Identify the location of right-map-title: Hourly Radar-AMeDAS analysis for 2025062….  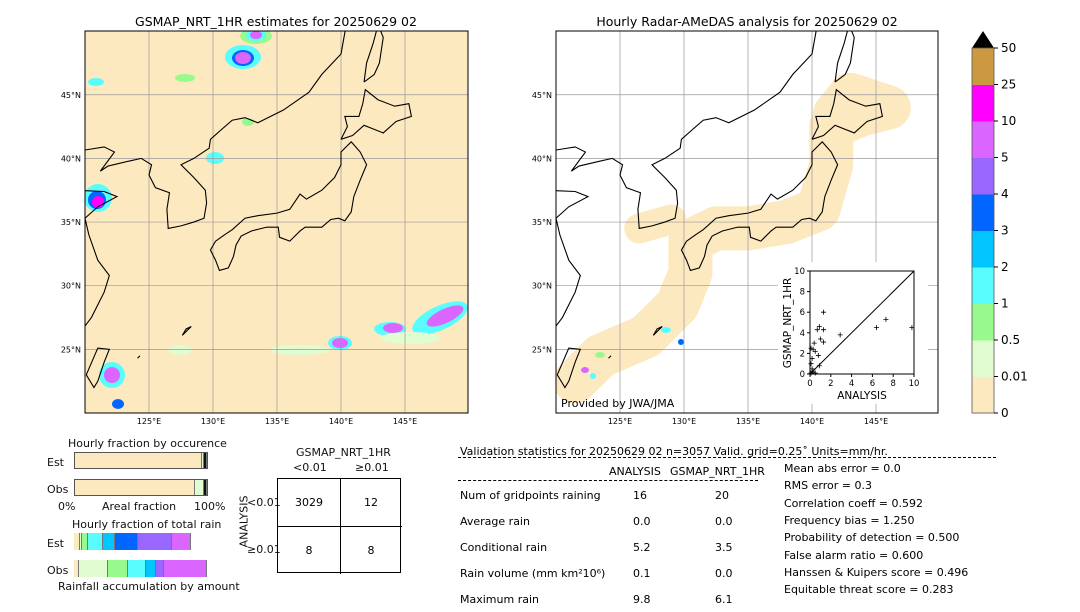
(746, 21).